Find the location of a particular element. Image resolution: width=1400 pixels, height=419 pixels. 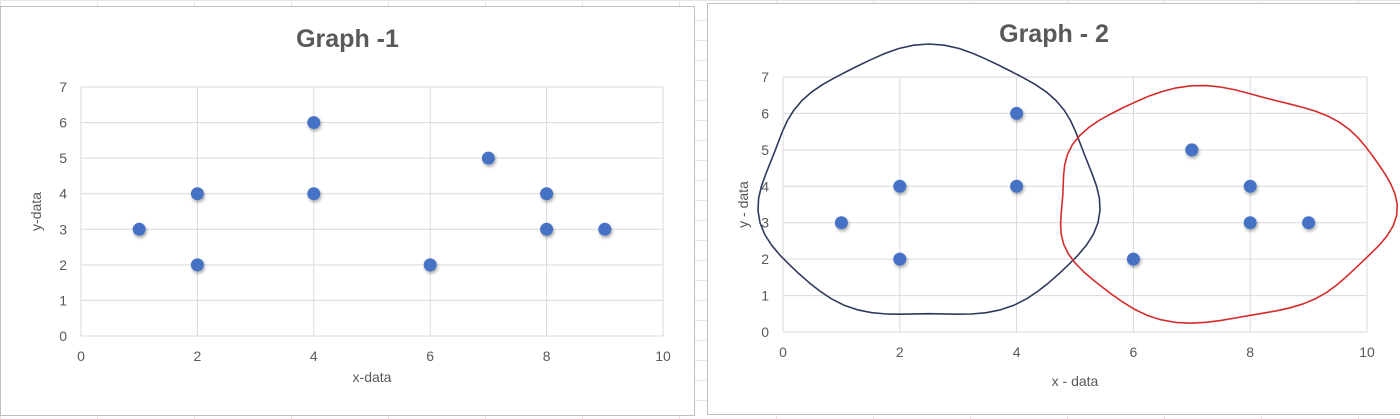

x-axis-title: x - data is located at coordinates (1075, 381).